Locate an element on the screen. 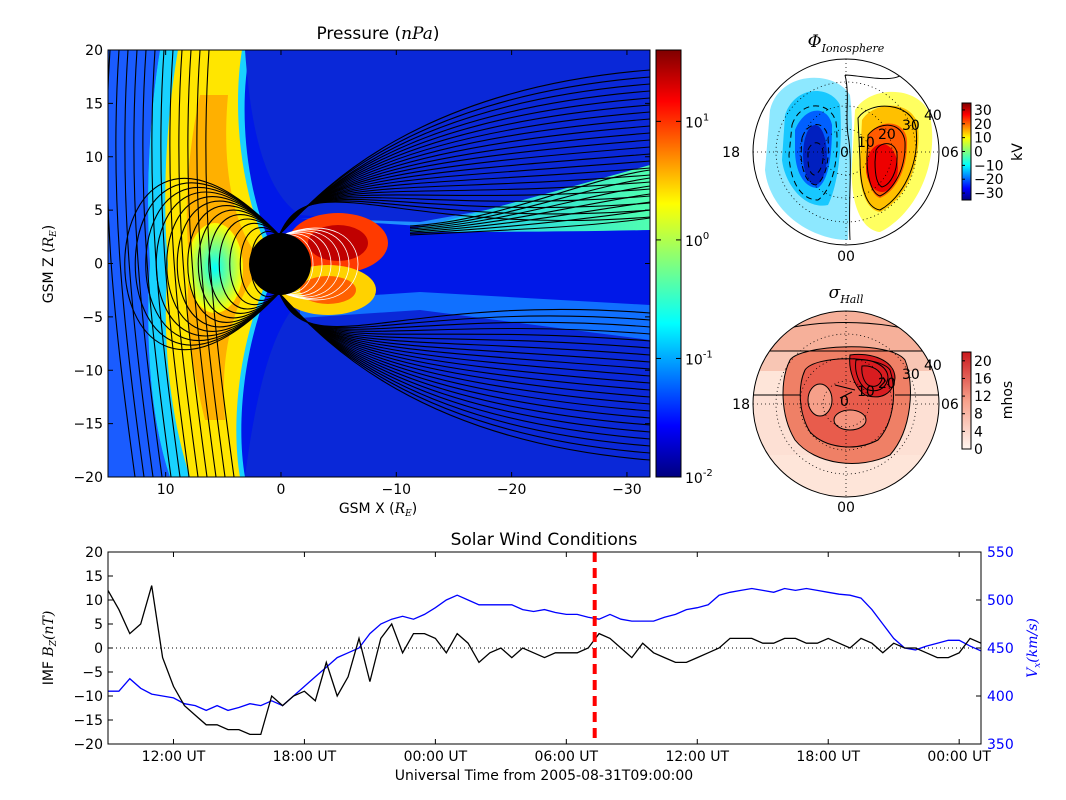  solar-wind-xlabel: Universal Time from 2005-08-31T09:00:00 is located at coordinates (544, 776).